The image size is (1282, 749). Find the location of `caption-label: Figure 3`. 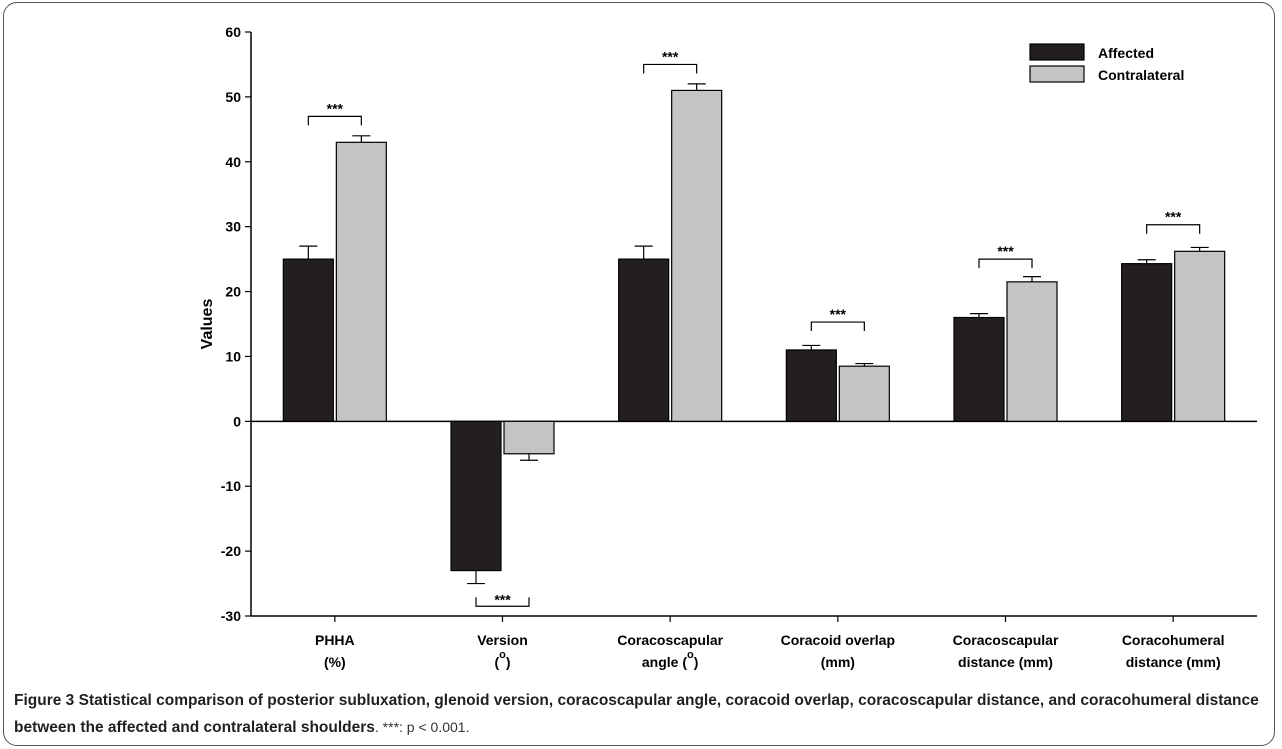

caption-label: Figure 3 is located at coordinates (44, 700).